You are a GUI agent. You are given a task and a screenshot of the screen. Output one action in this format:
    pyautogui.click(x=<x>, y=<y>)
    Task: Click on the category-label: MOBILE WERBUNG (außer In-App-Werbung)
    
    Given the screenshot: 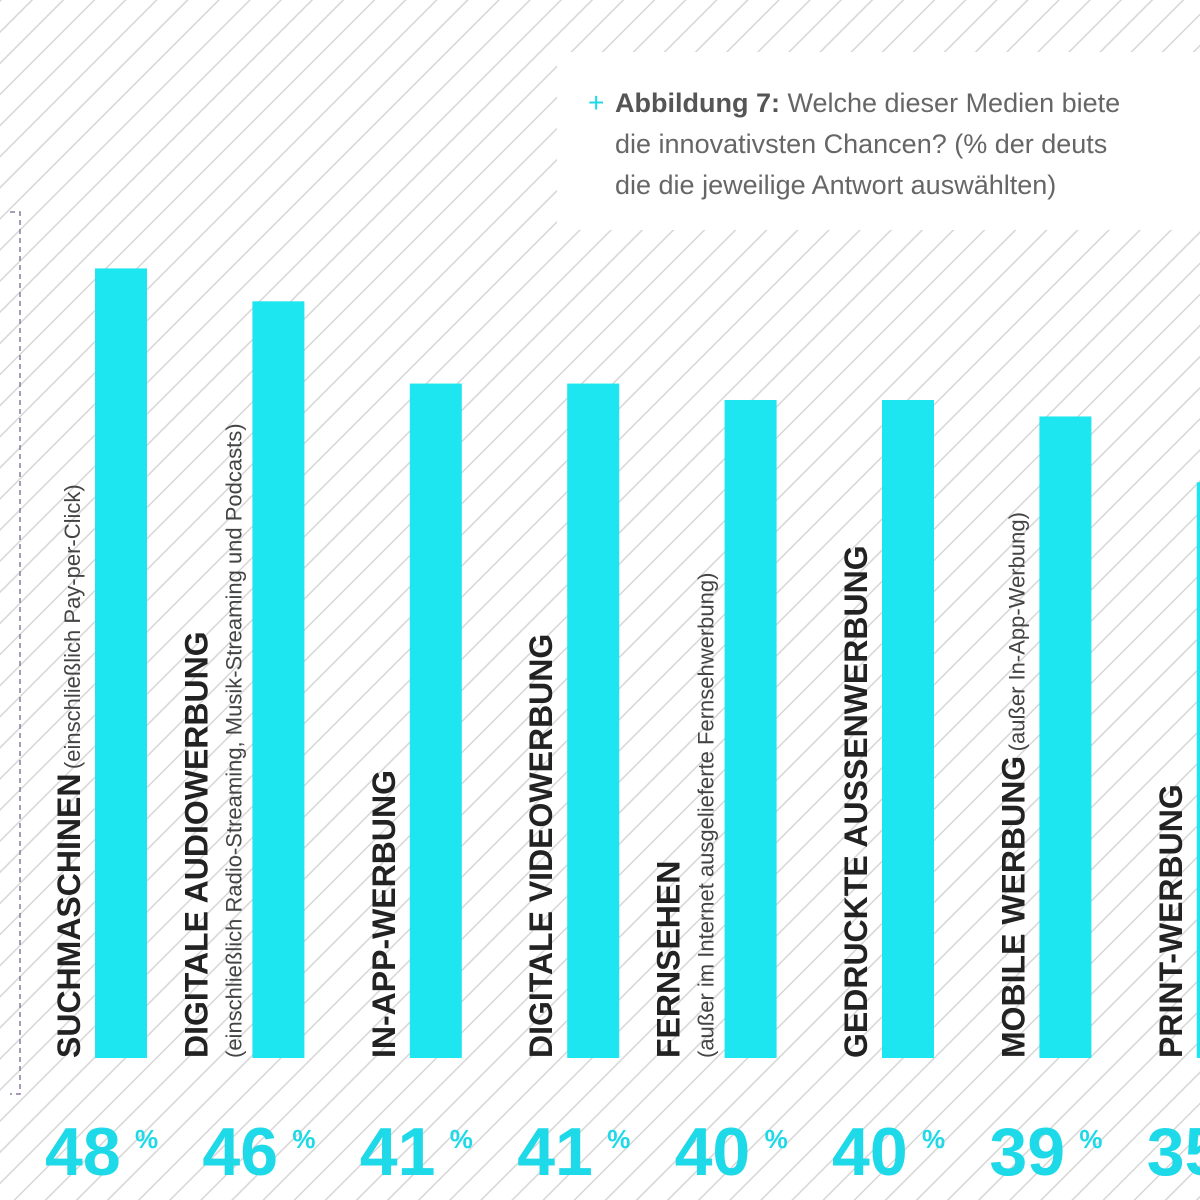 What is the action you would take?
    pyautogui.click(x=1013, y=785)
    